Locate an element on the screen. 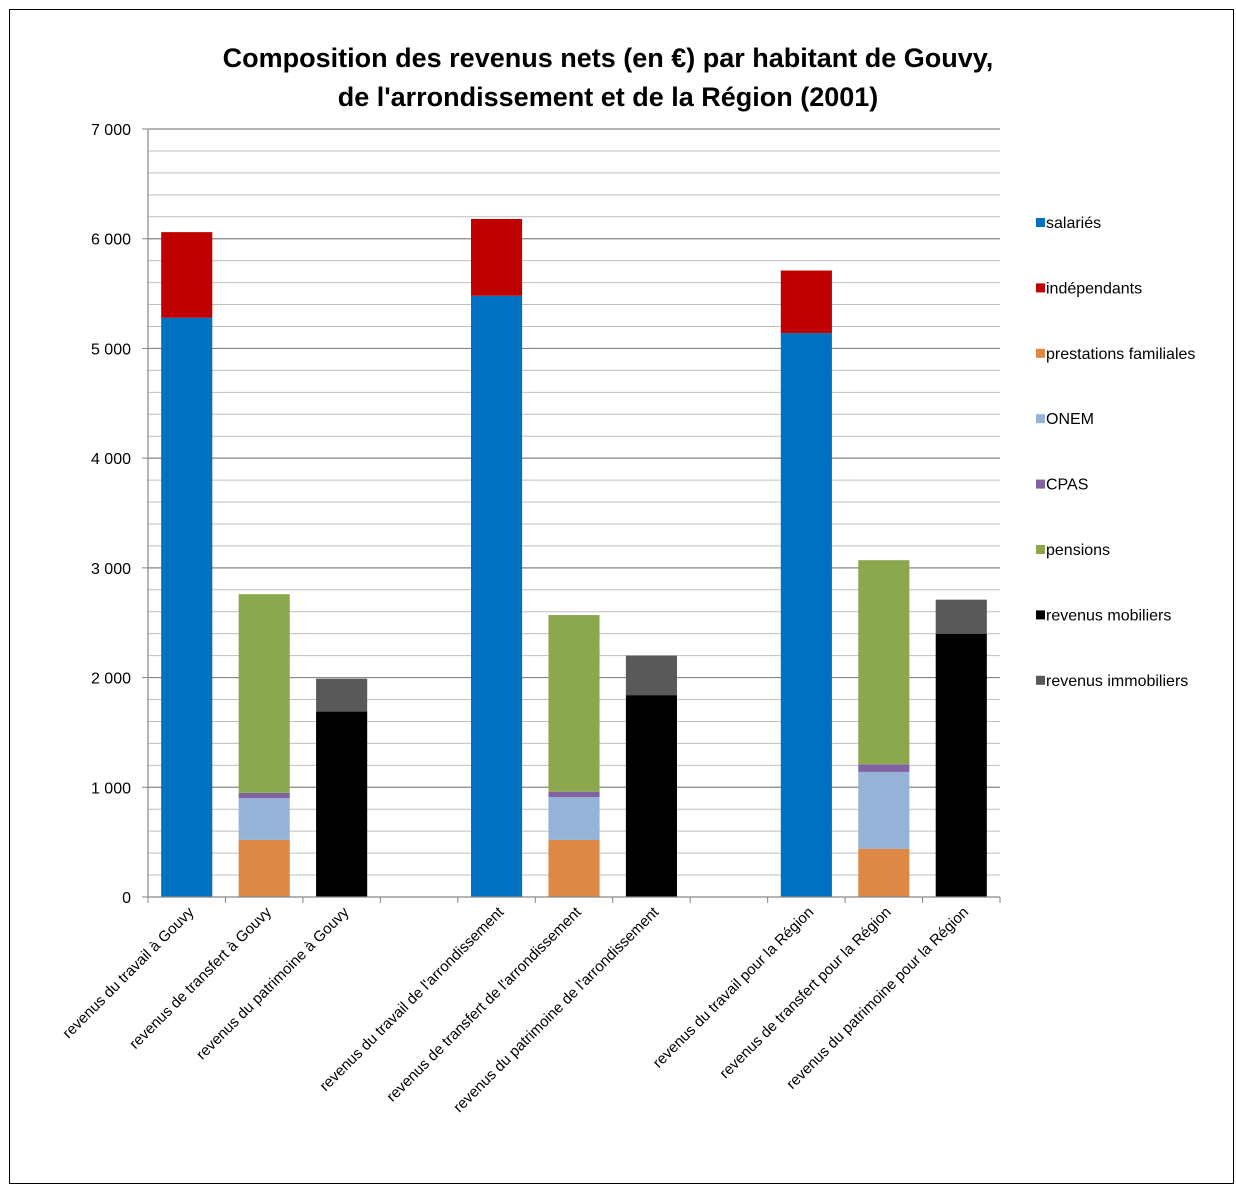  x-category-label: revenus du patrimoine à Gouvy is located at coordinates (273, 983).